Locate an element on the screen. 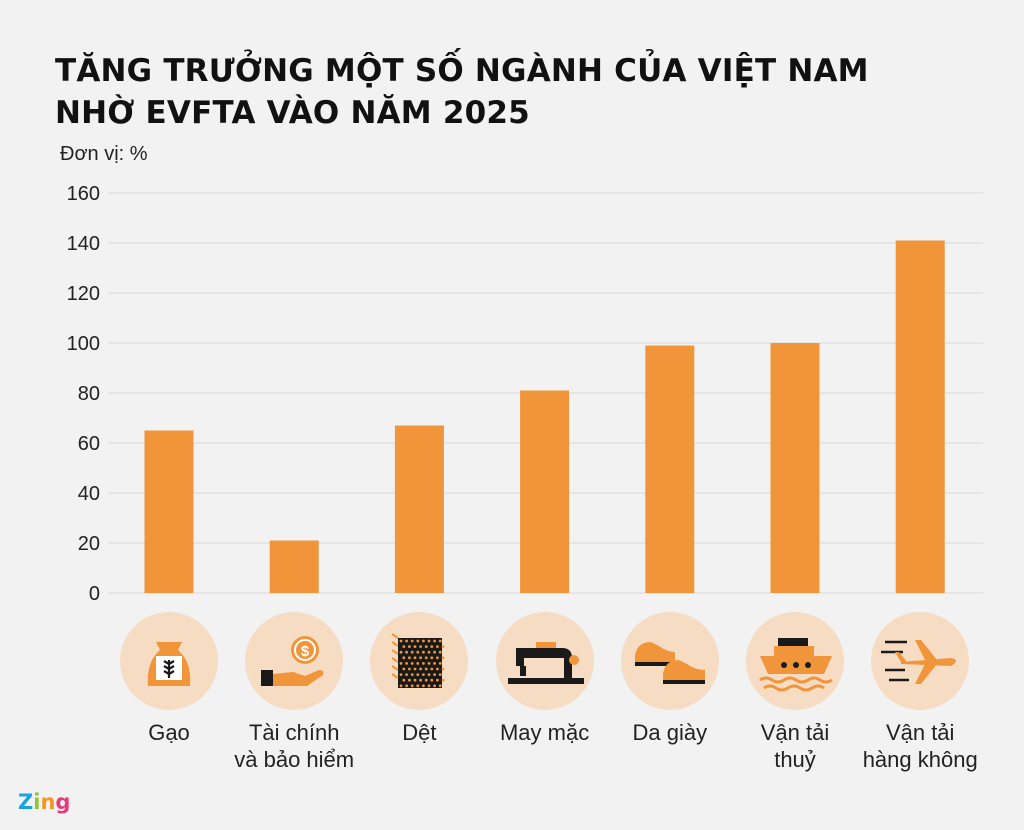 The image size is (1024, 830). x-tick-label: Tài chính và bảo hiểm is located at coordinates (294, 746).